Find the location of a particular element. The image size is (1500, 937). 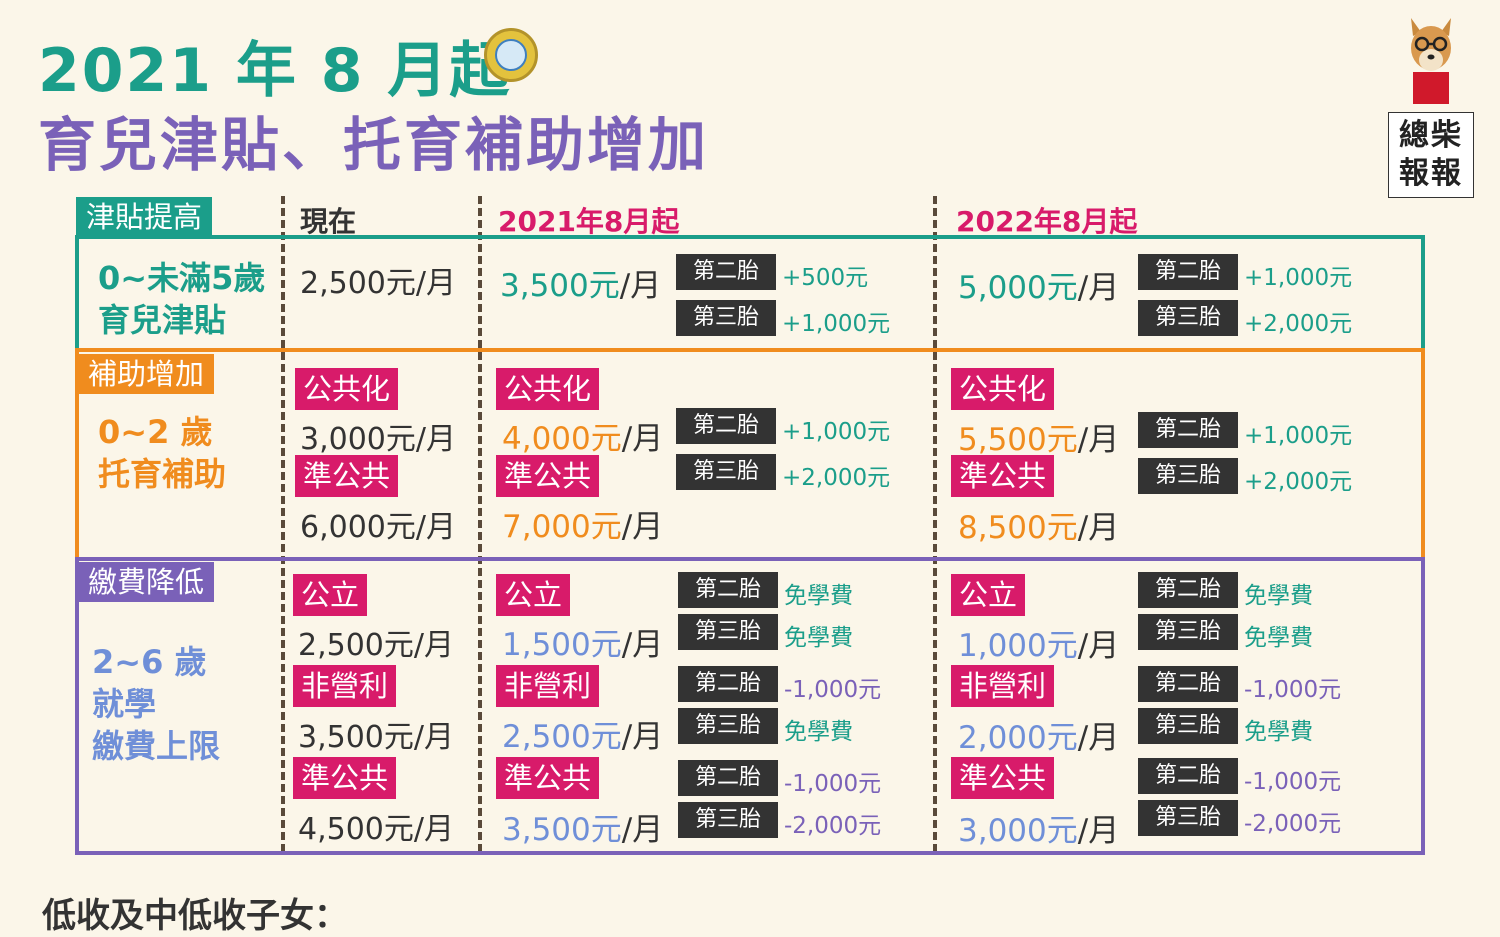

allowance-2021-amount: 3,500元/月 is located at coordinates (581, 286).